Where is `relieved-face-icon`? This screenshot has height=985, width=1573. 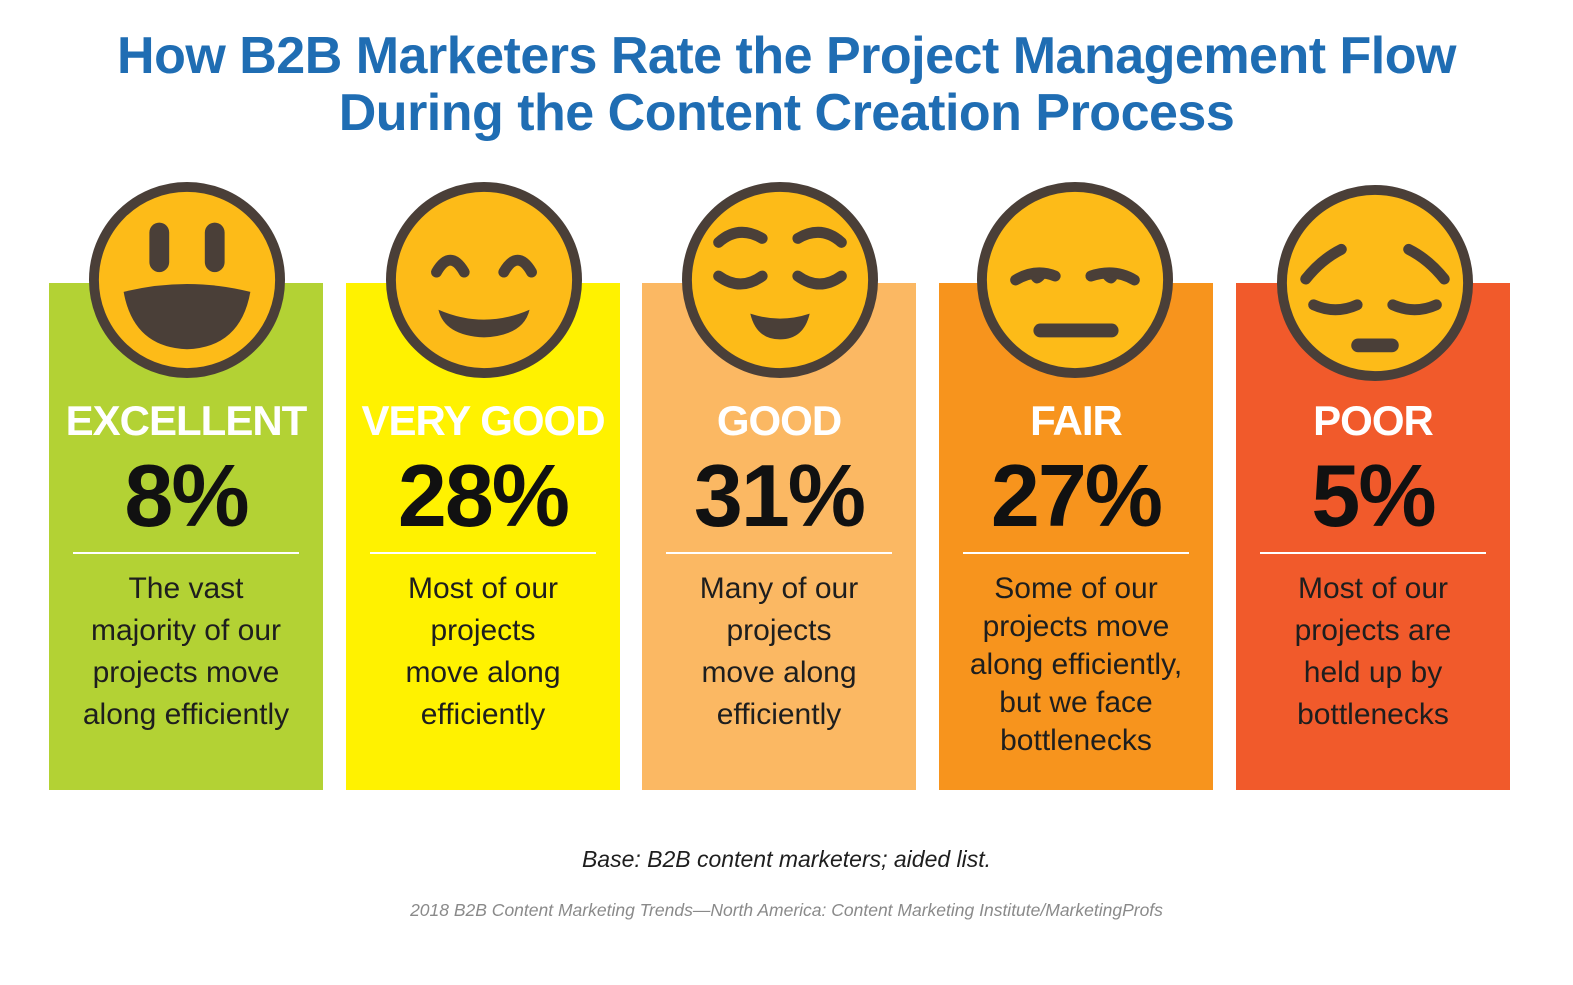 relieved-face-icon is located at coordinates (780, 280).